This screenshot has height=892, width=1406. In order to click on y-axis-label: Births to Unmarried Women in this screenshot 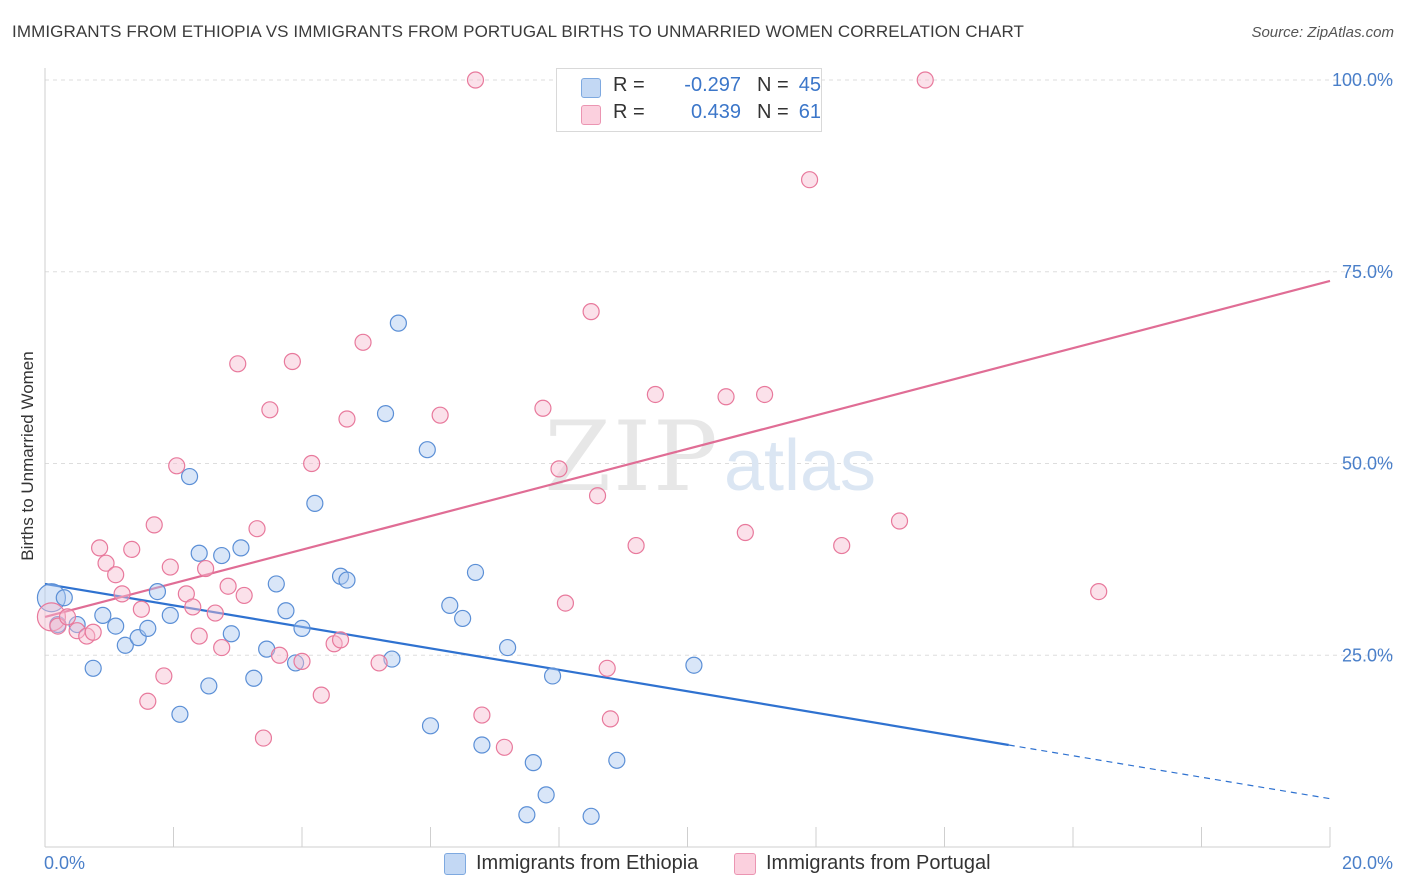, I will do `click(27, 455)`.